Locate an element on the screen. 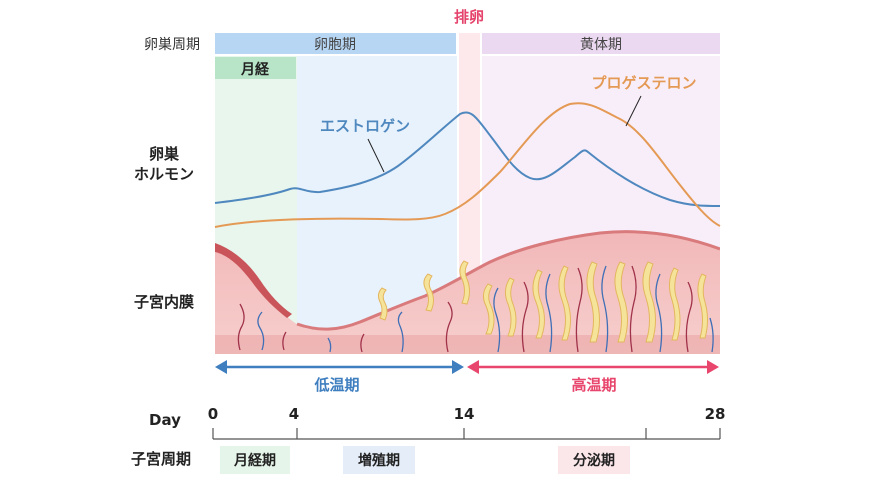  uterine-glands is located at coordinates (542, 301).